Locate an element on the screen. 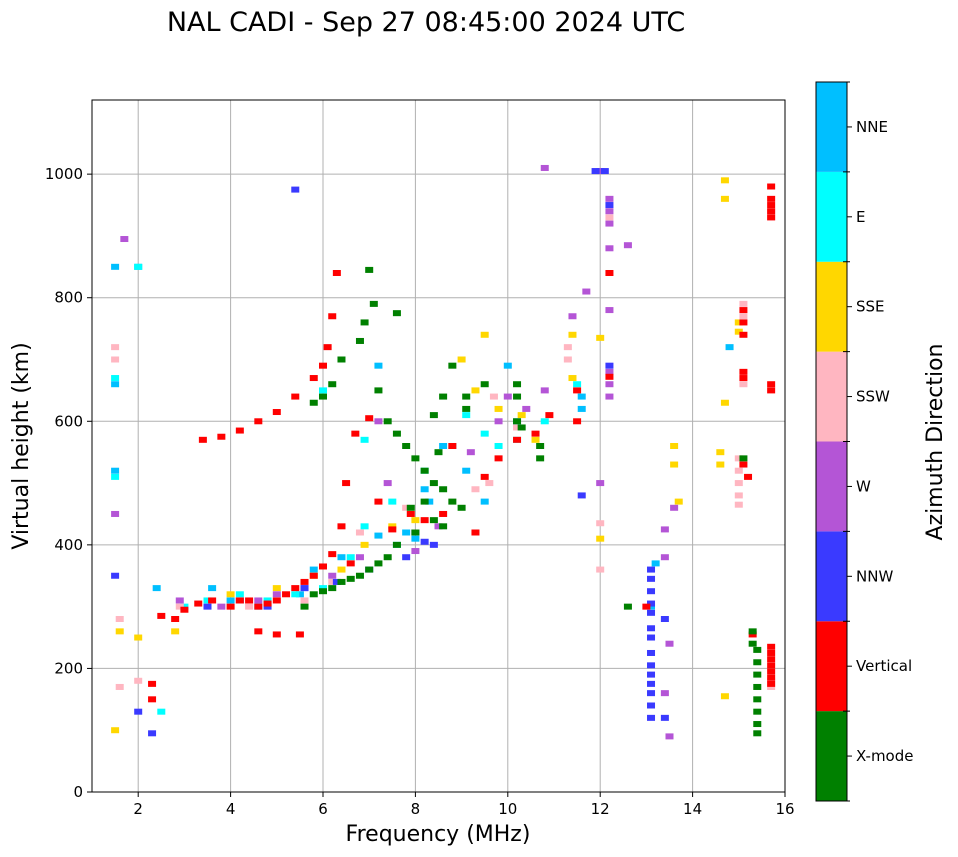 This screenshot has width=958, height=857. colorbar-frame is located at coordinates (831, 441).